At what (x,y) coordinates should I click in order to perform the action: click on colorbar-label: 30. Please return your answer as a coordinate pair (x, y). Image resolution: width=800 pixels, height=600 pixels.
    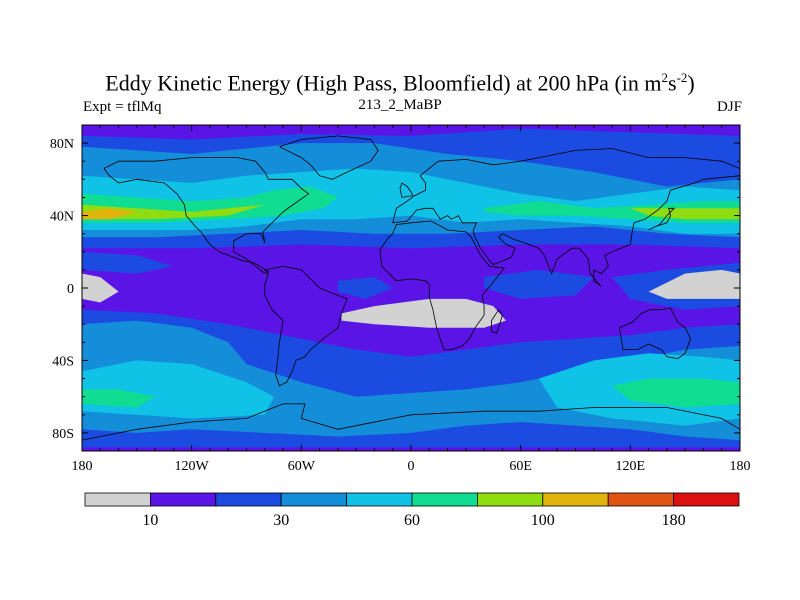
    Looking at the image, I should click on (281, 520).